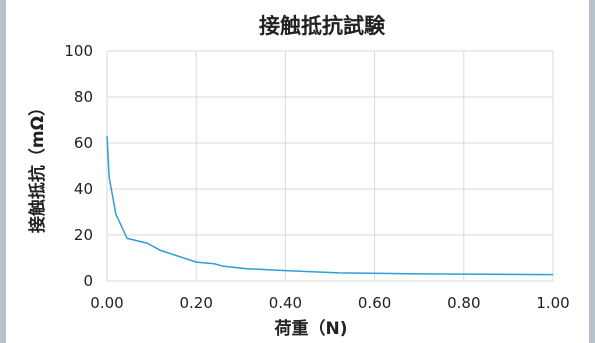  I want to click on x-tick-label: 0.40, so click(285, 303).